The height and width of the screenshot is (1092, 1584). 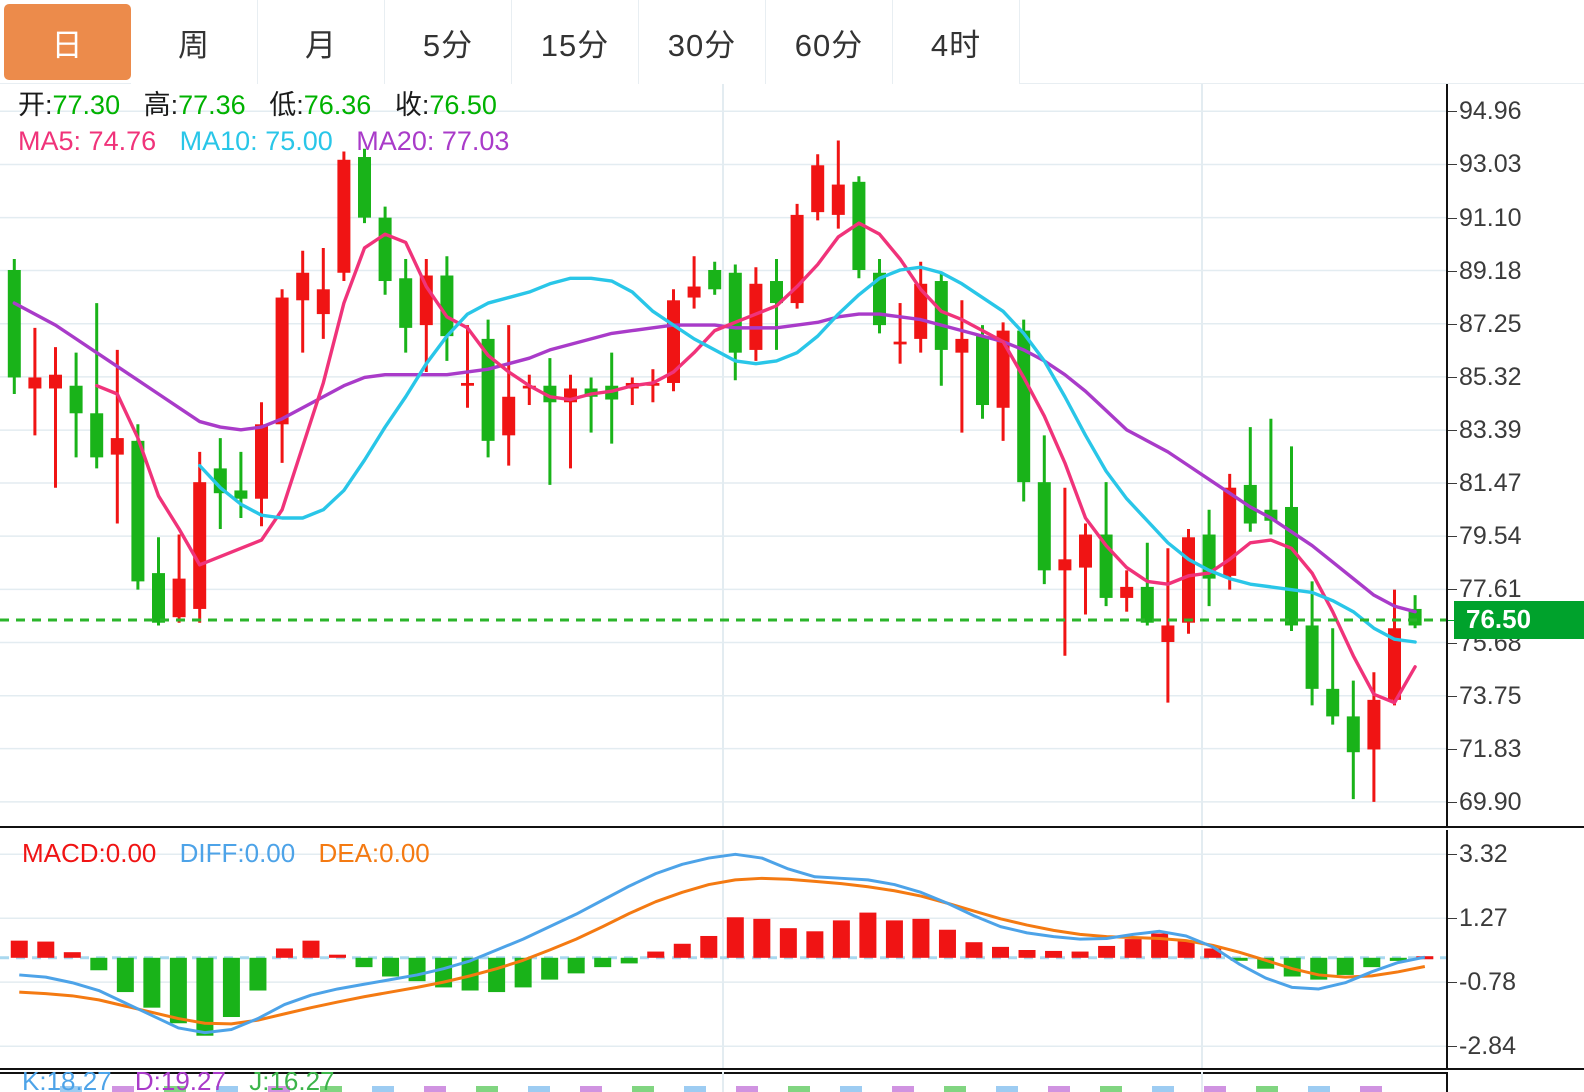 What do you see at coordinates (1490, 111) in the screenshot?
I see `price-axis-label: 94.96` at bounding box center [1490, 111].